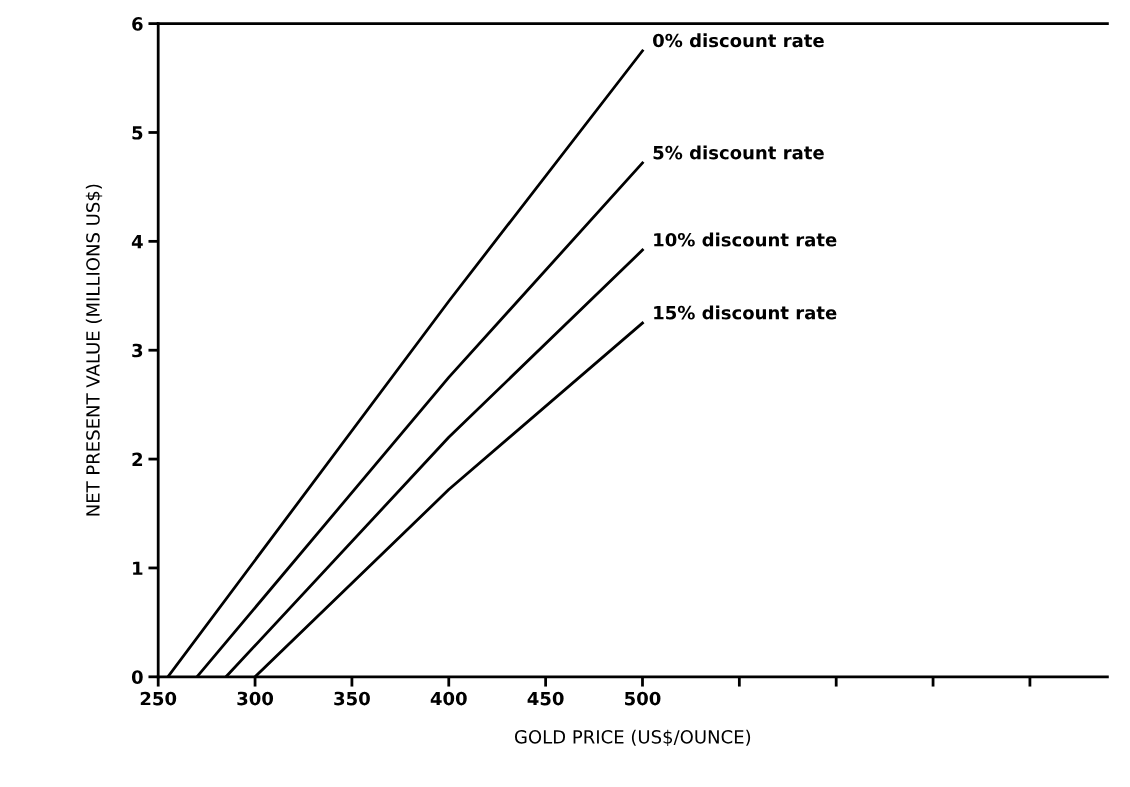  I want to click on y-tick-label: 0, so click(137, 677).